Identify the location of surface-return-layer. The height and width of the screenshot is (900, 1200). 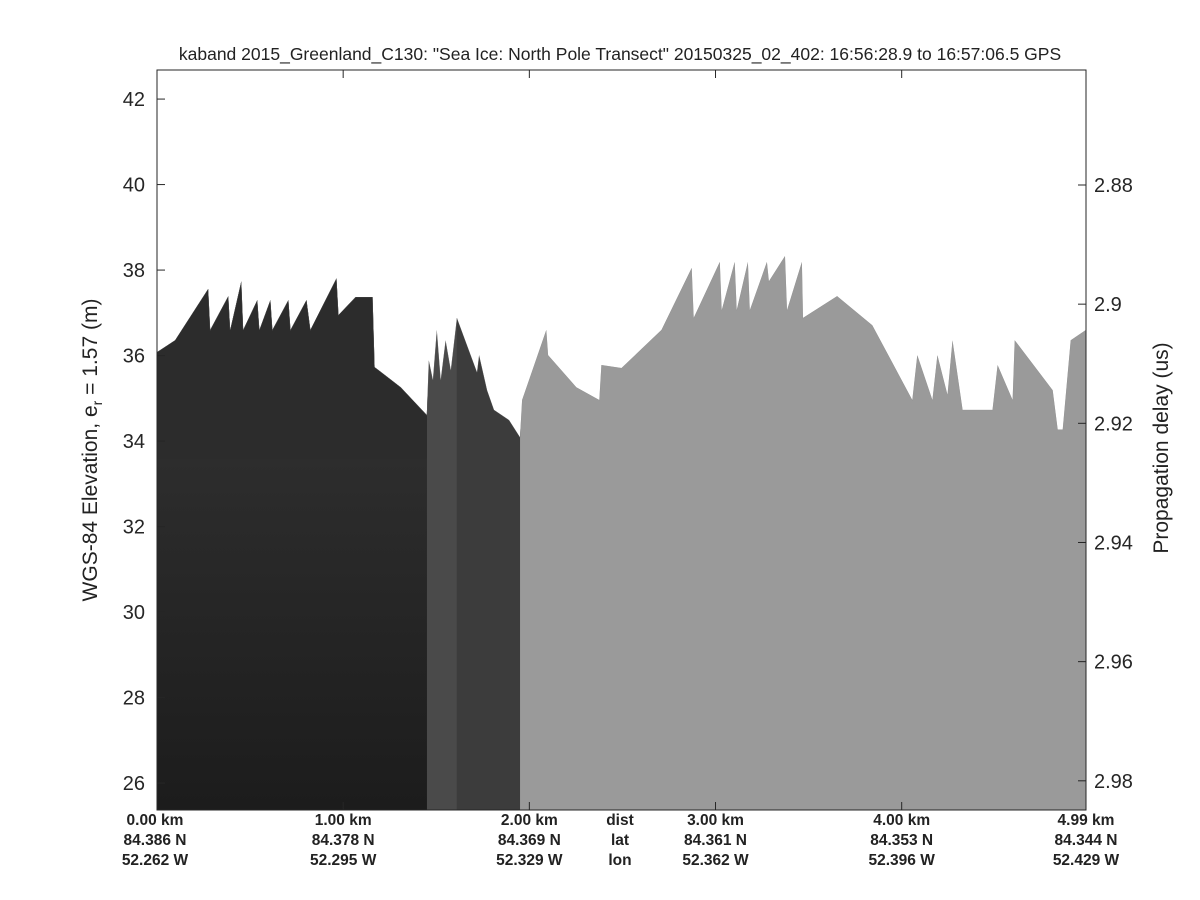
(292, 357).